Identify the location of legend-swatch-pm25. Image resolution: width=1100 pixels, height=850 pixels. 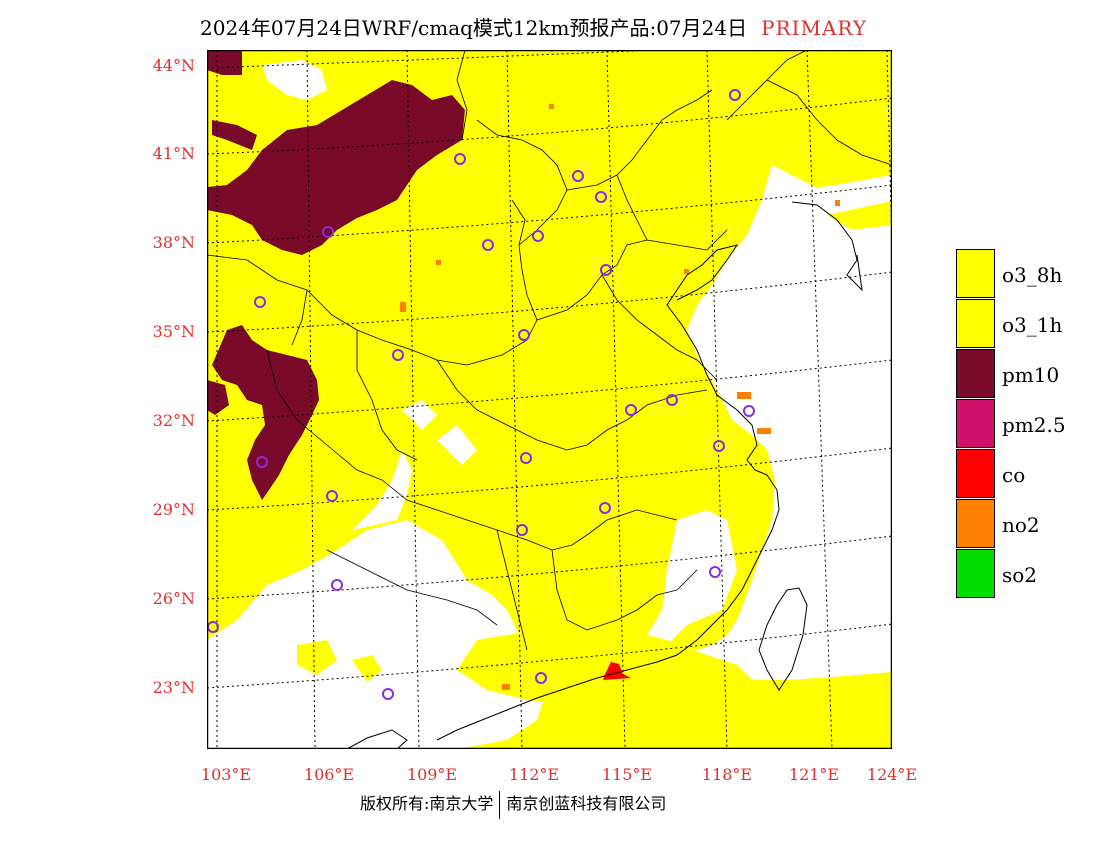
(975, 423).